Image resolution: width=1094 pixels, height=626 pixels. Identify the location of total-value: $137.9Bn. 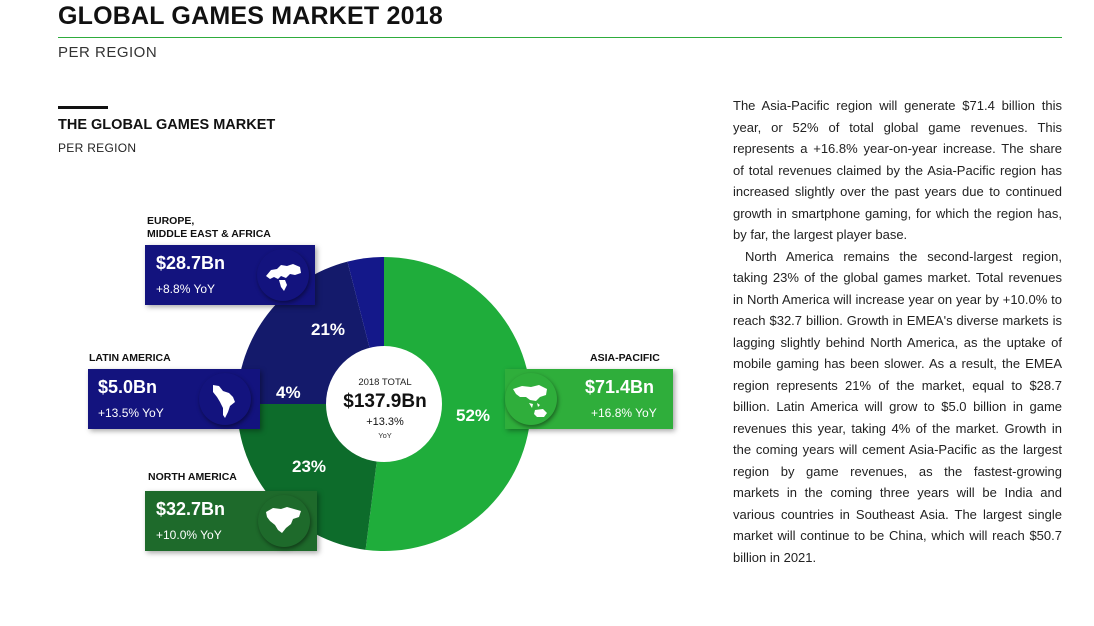
(385, 401).